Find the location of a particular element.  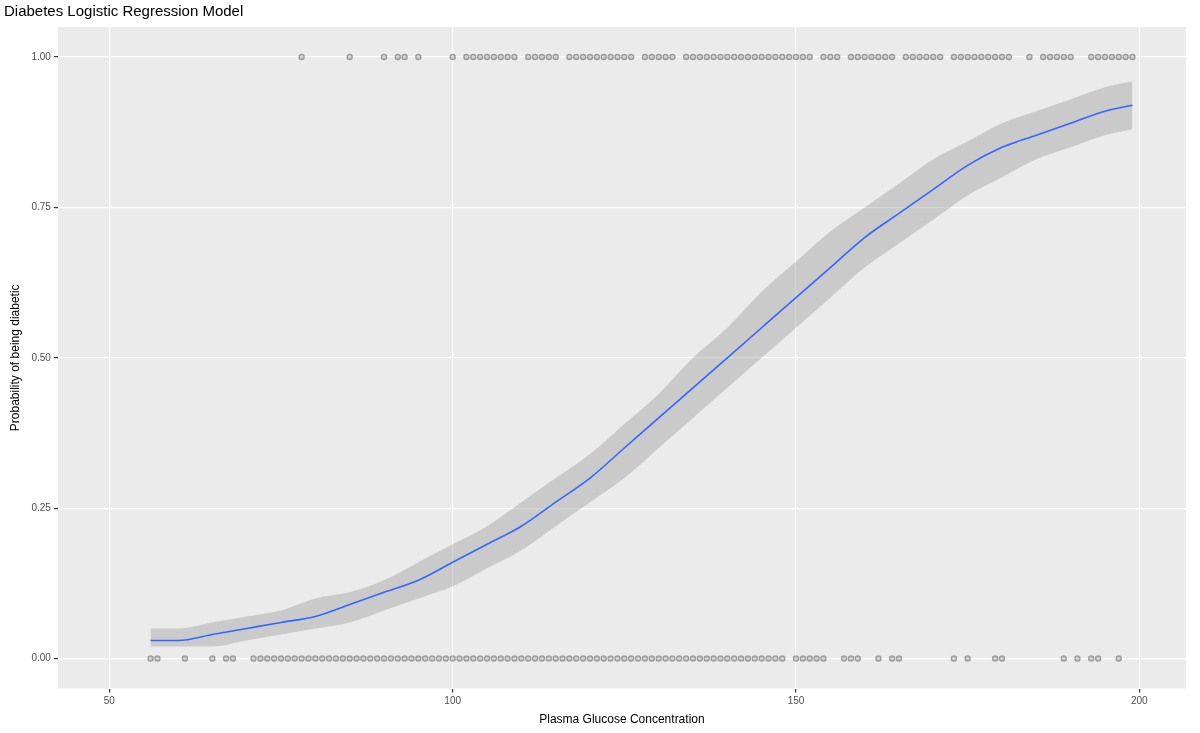

y-tick-label: 0.00 is located at coordinates (41, 658).